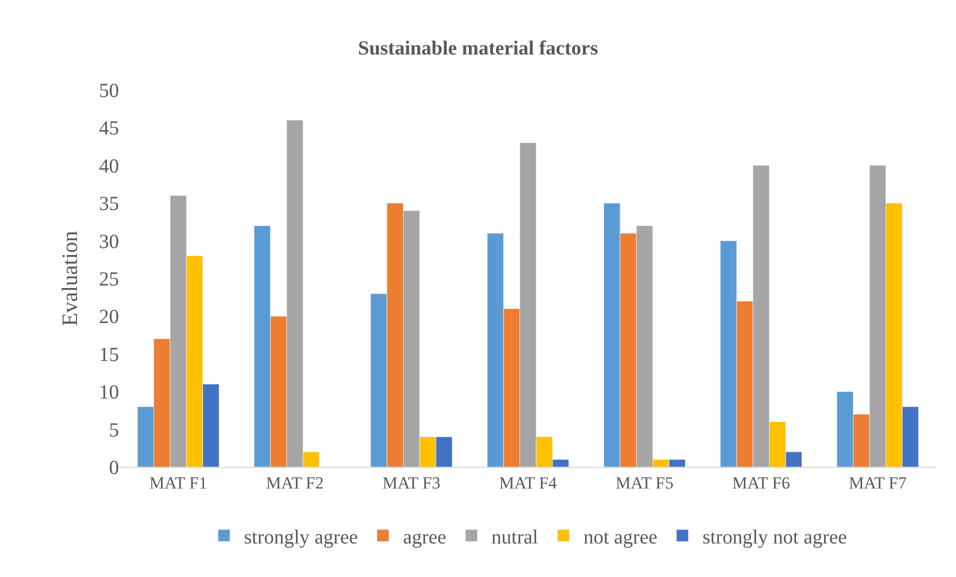  I want to click on legend-label: strongly not agree, so click(774, 537).